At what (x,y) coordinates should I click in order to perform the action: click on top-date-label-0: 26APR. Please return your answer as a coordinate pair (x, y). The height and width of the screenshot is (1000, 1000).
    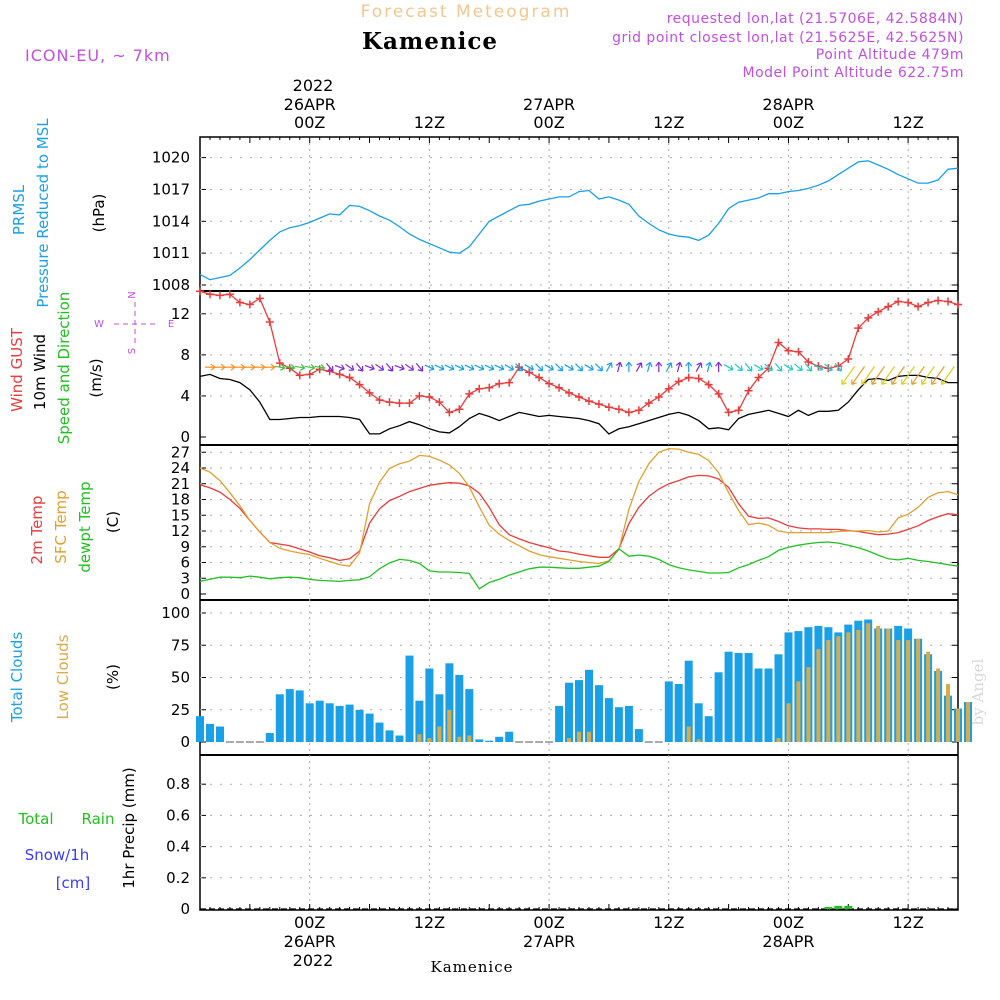
    Looking at the image, I should click on (310, 104).